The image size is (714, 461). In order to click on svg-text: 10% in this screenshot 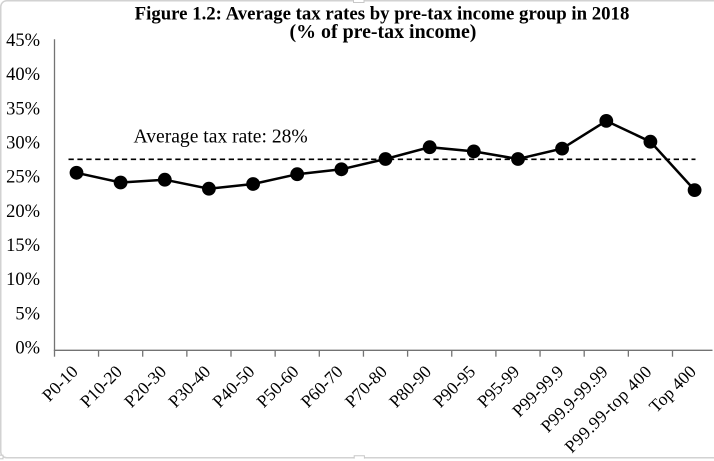, I will do `click(23, 280)`.